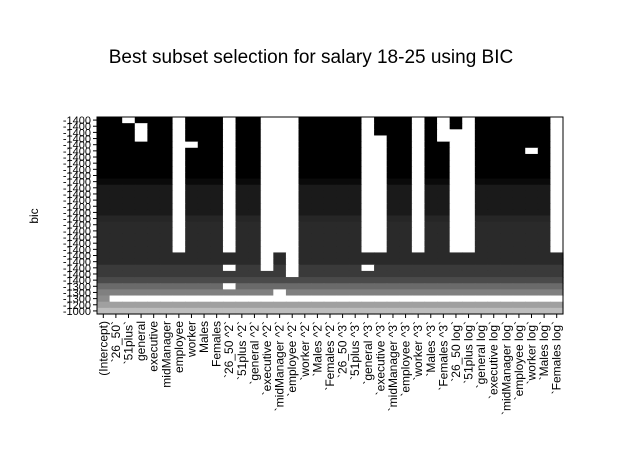 This screenshot has height=452, width=622. Describe the element at coordinates (77, 287) in the screenshot. I see `y-tick-label: -1300` at that location.